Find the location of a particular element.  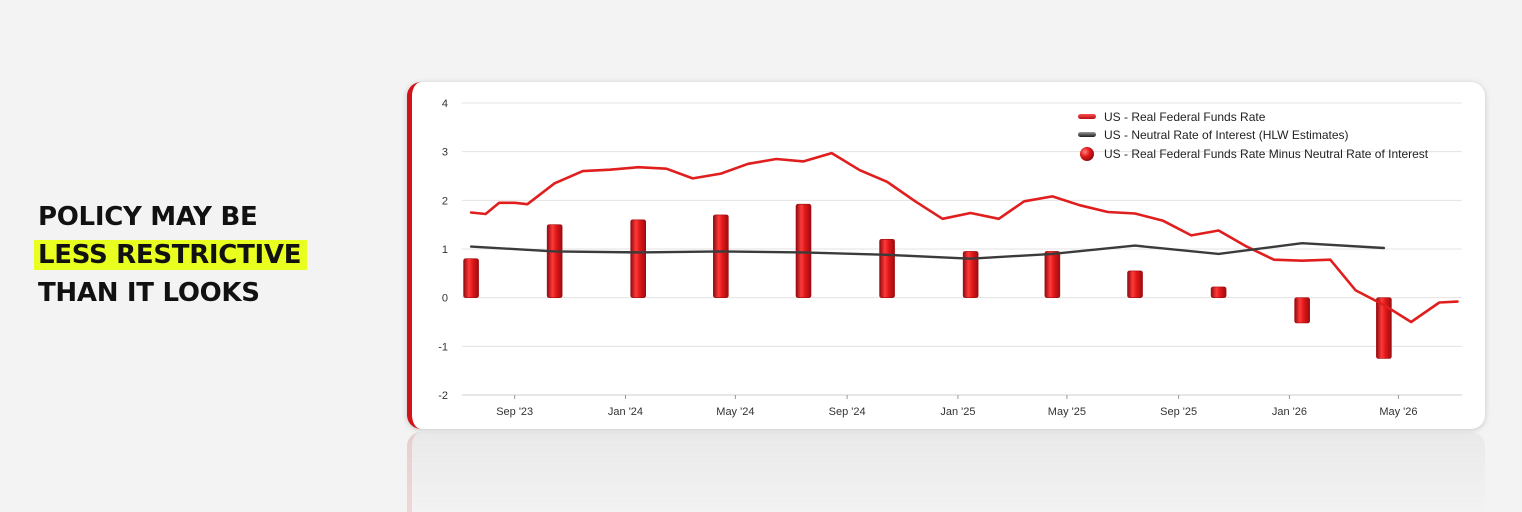

x-tick-label: Jan '25 is located at coordinates (957, 412).